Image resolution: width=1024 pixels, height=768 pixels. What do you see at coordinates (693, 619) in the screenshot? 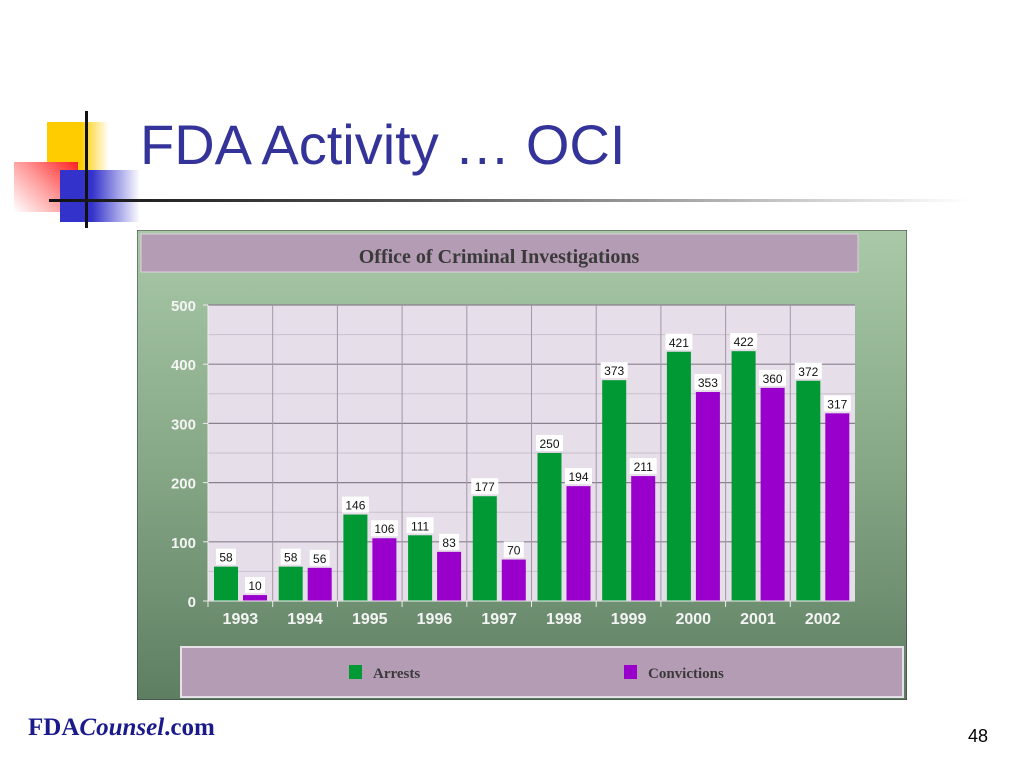
I see `x-tick-label: 2000` at bounding box center [693, 619].